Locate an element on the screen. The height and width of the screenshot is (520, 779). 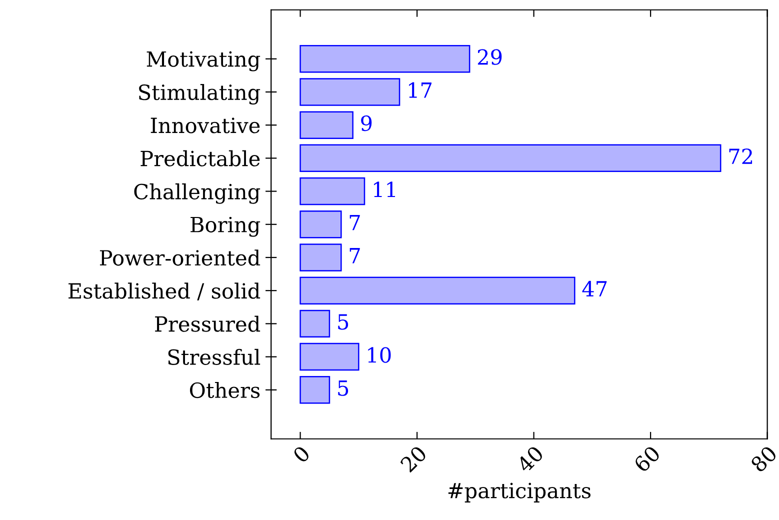
data-label: 29 is located at coordinates (490, 57).